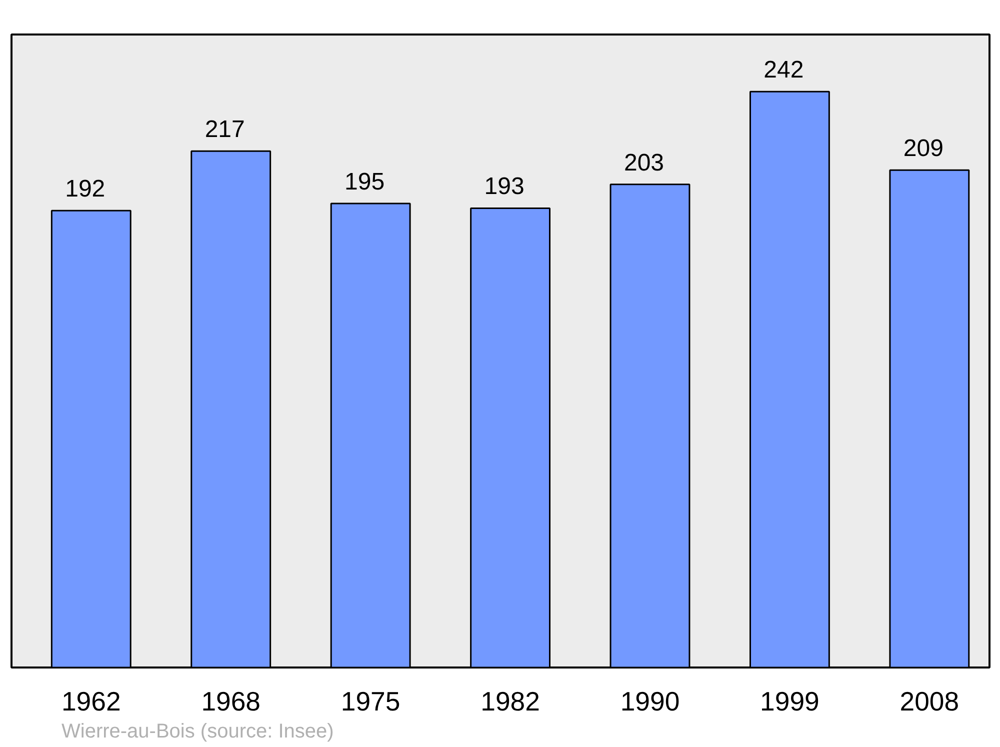  I want to click on data-label: 192, so click(85, 189).